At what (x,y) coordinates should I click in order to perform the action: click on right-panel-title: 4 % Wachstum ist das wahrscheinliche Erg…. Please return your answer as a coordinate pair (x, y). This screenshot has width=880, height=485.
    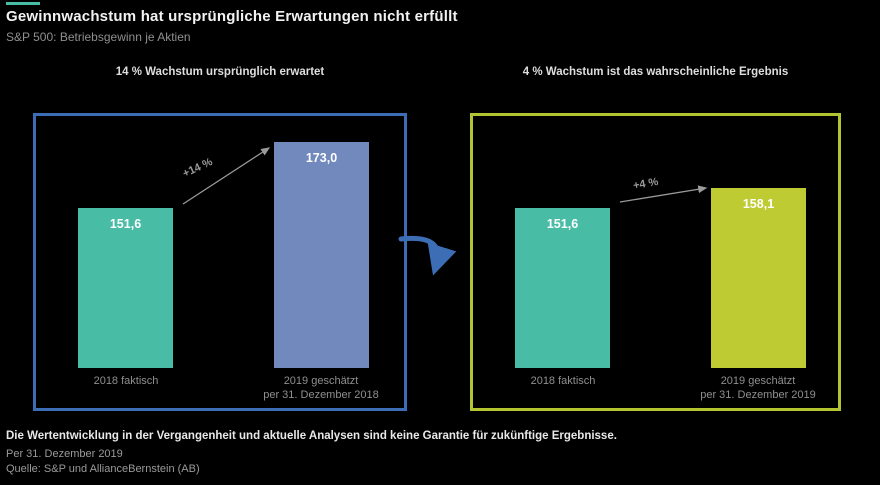
    Looking at the image, I should click on (655, 72).